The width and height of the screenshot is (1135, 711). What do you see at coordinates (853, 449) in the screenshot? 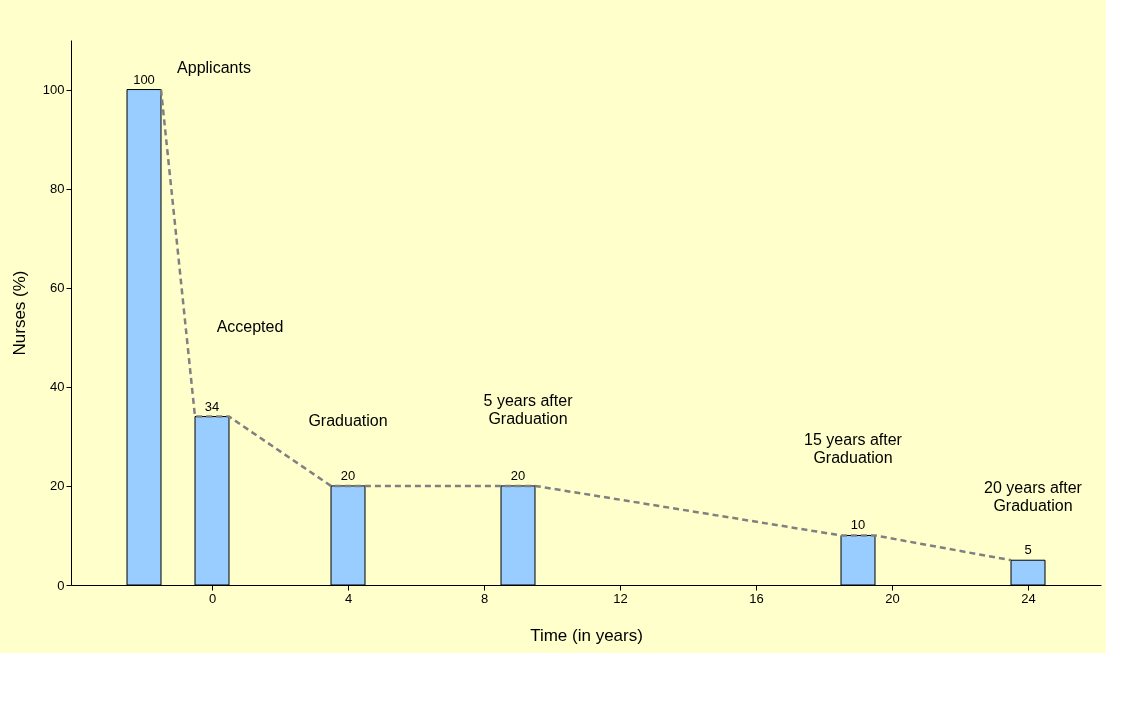
I see `annotation: 15 years after Graduation` at bounding box center [853, 449].